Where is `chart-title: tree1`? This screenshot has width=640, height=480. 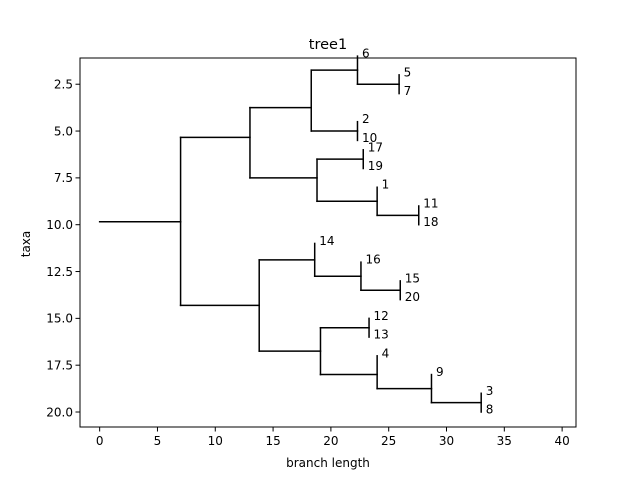 chart-title: tree1 is located at coordinates (328, 45).